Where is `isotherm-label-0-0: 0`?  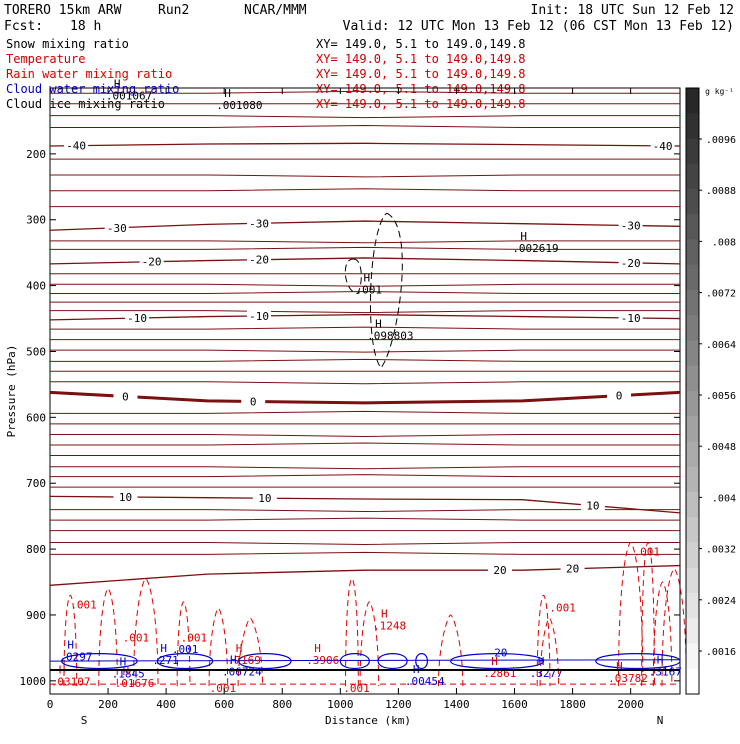
isotherm-label-0-0: 0 is located at coordinates (125, 396).